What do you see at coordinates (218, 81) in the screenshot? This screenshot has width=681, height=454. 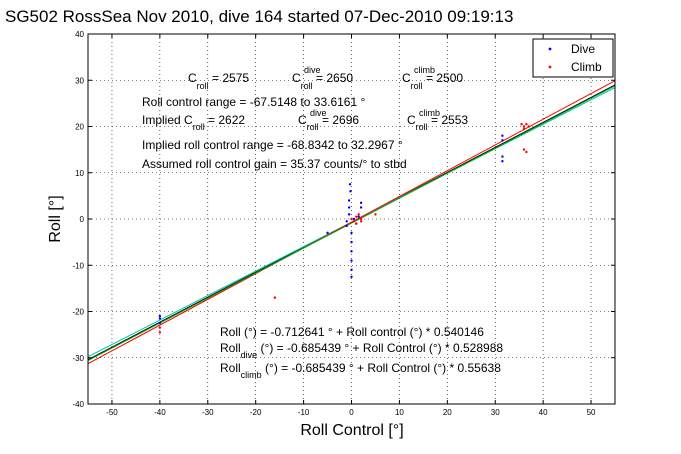 I see `c-roll-annotation: Croll = 2575` at bounding box center [218, 81].